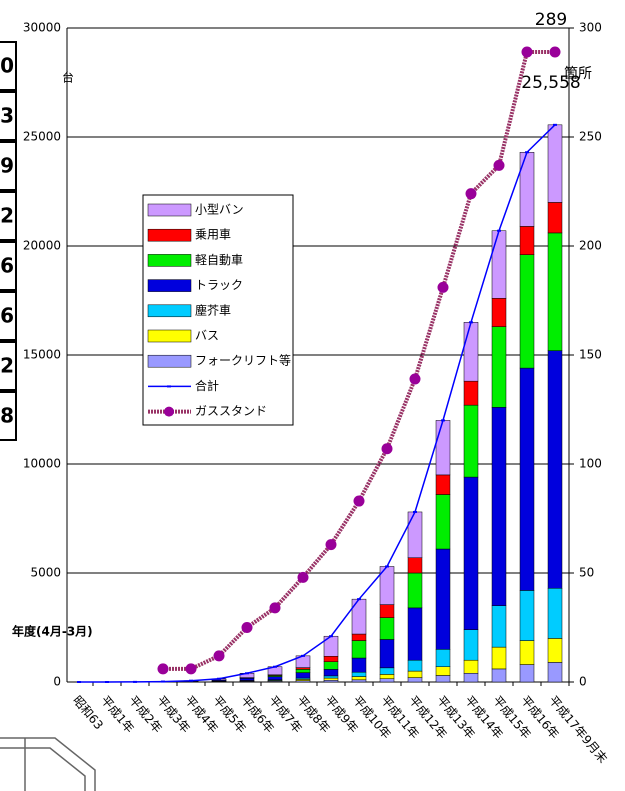  I want to click on legend-label: 小型バン, so click(219, 210).